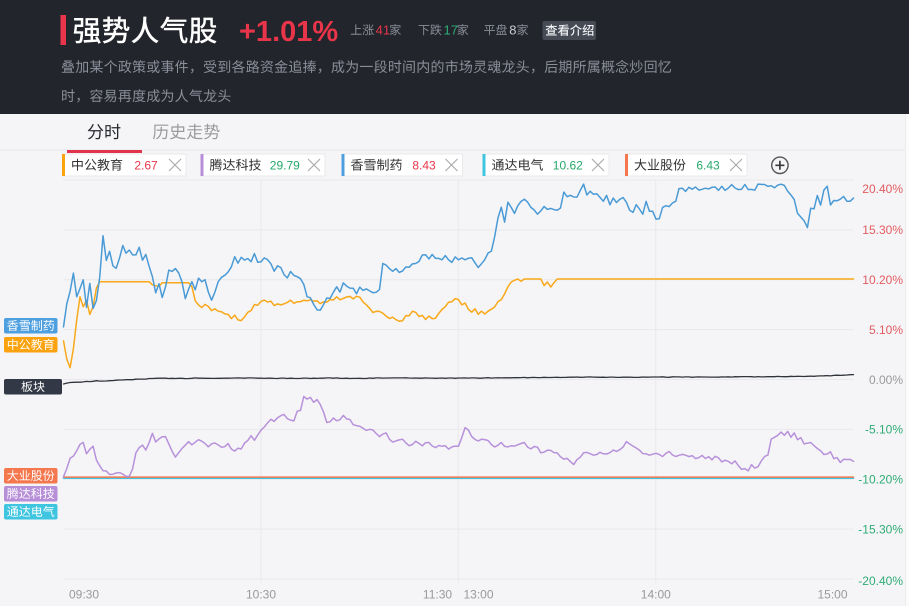 The image size is (909, 606). What do you see at coordinates (708, 165) in the screenshot?
I see `svg-text: 6.43` at bounding box center [708, 165].